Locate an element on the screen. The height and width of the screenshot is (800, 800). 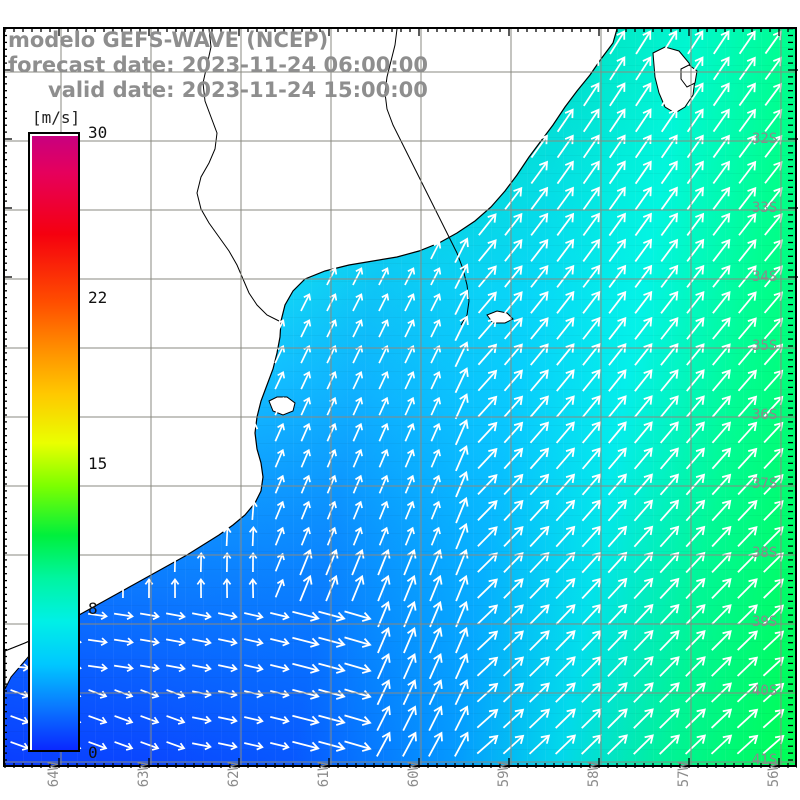
colorbar-tick-8: 8 is located at coordinates (93, 608).